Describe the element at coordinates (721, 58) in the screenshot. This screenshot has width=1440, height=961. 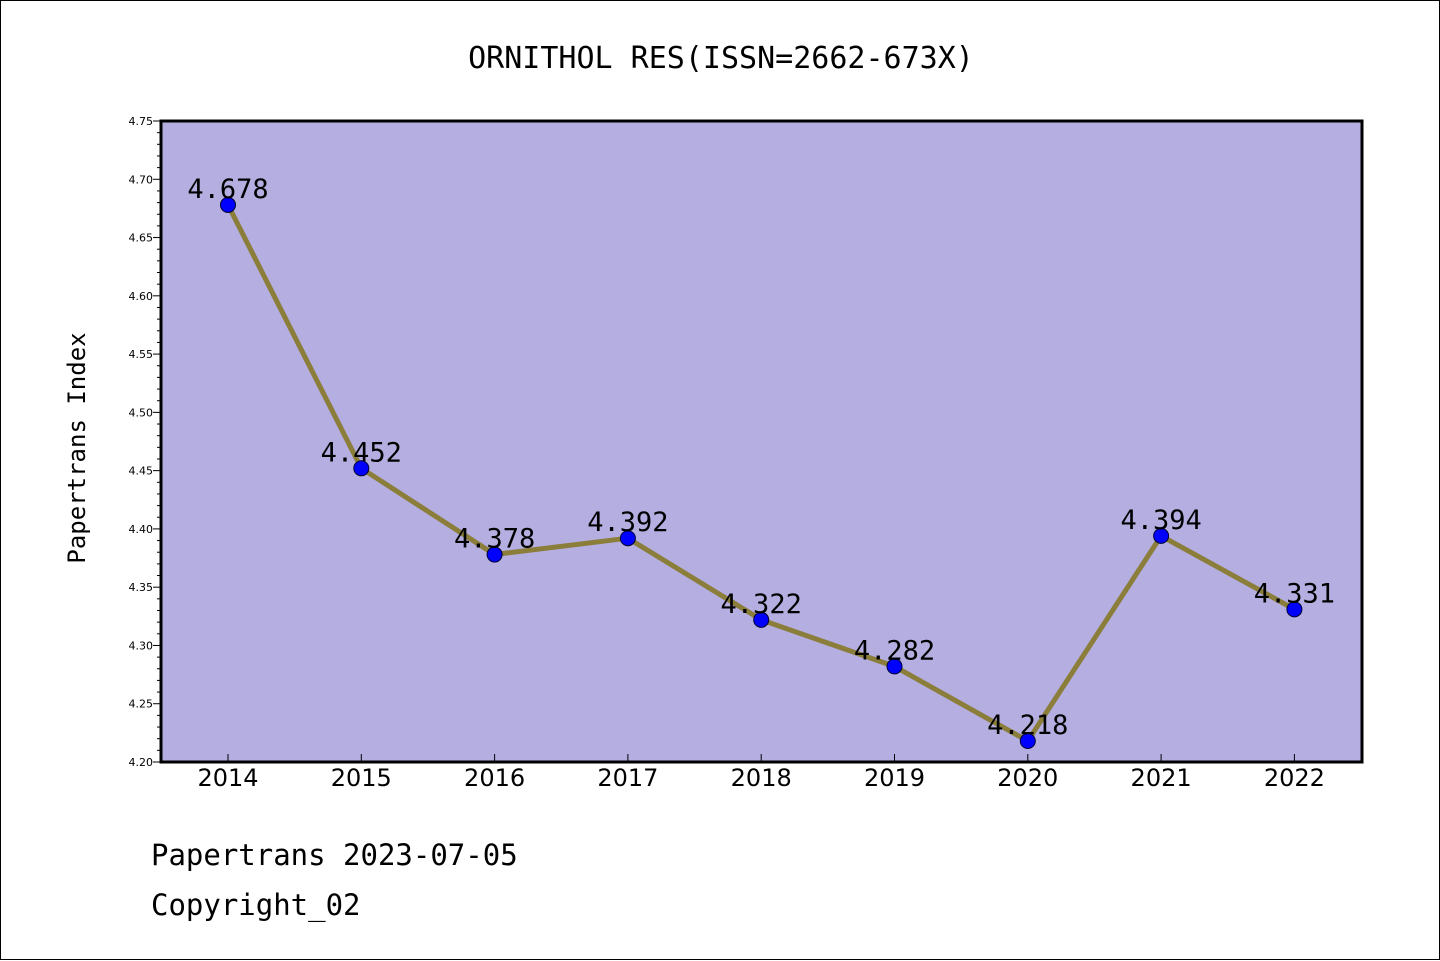
I see `chart-title: ORNITHOL RES(ISSN=2662-673X)` at that location.